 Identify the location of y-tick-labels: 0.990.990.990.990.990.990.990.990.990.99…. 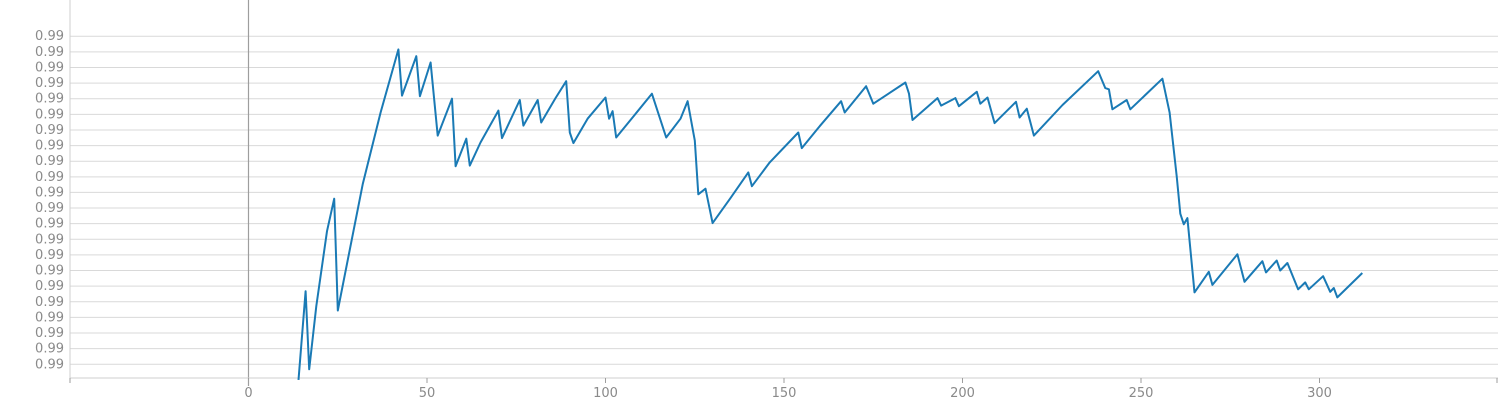
(49, 200).